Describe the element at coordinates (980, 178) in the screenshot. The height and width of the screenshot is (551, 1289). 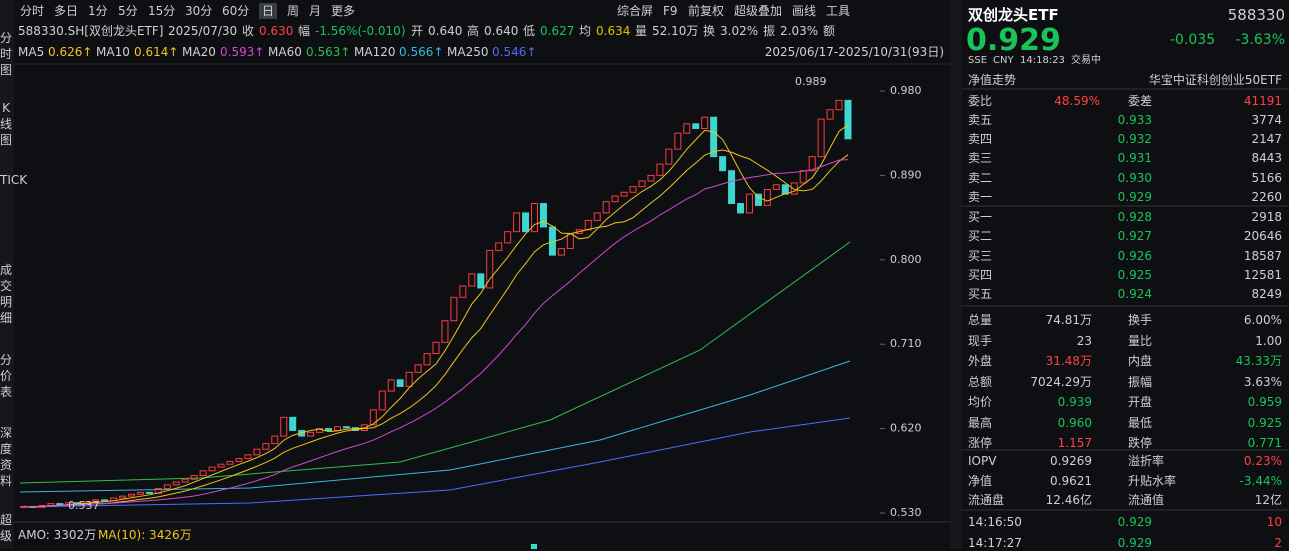
I see `book-label: 卖二` at that location.